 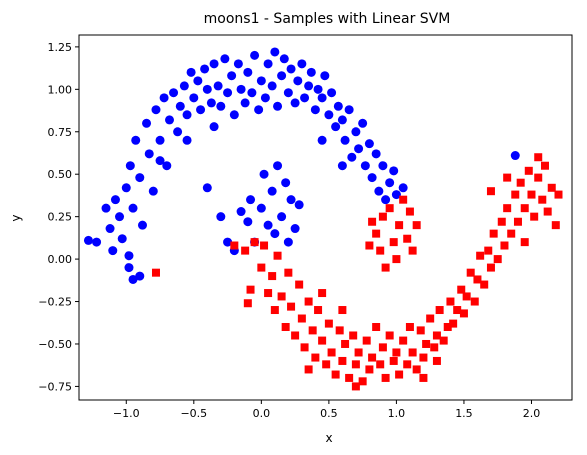 What do you see at coordinates (193, 413) in the screenshot?
I see `x-tick-label: −0.5` at bounding box center [193, 413].